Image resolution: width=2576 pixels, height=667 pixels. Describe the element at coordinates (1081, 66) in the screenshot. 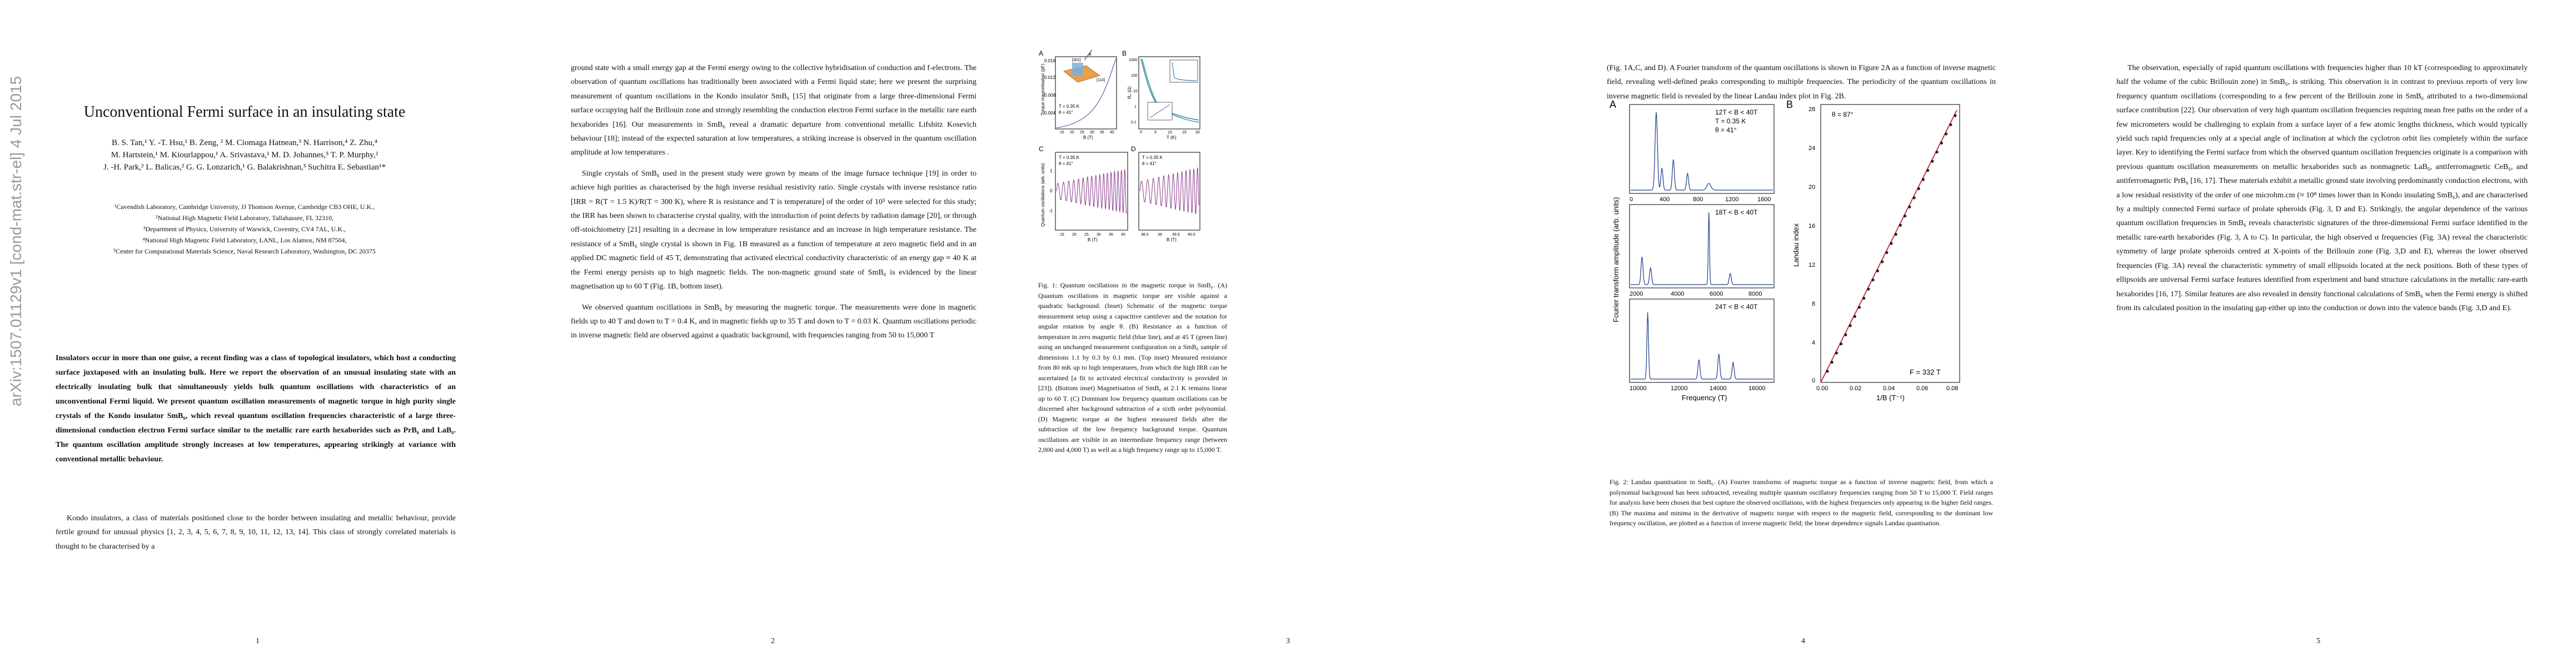

I see `cantilever-inset-illustration` at that location.